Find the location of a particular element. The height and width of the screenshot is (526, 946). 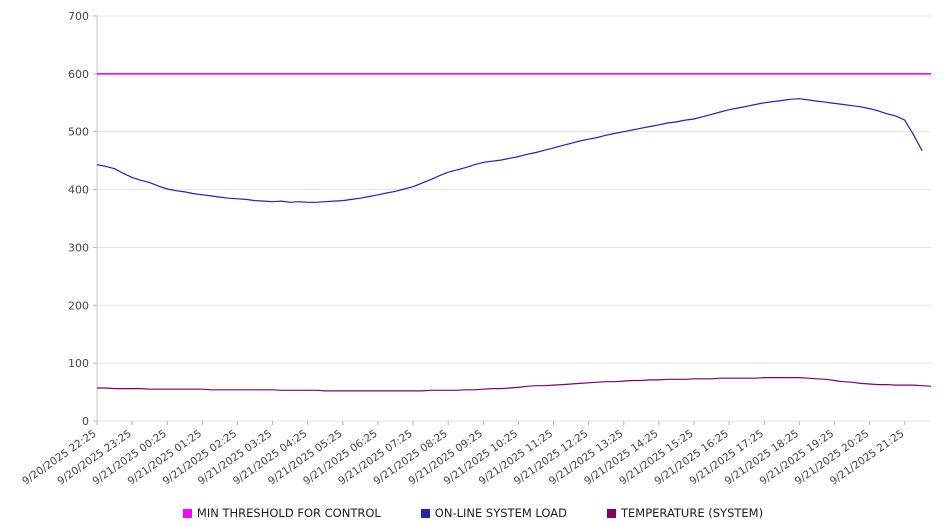

svg-text: 200 is located at coordinates (78, 305).